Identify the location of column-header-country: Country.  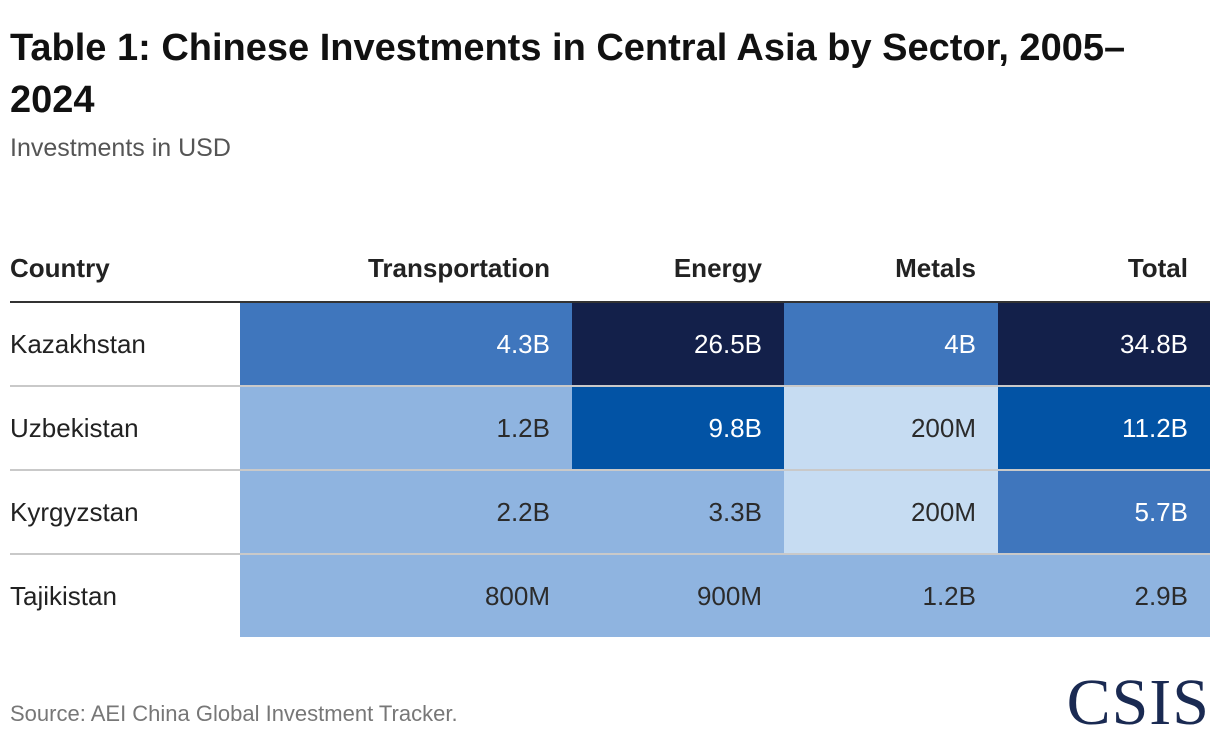
(125, 269).